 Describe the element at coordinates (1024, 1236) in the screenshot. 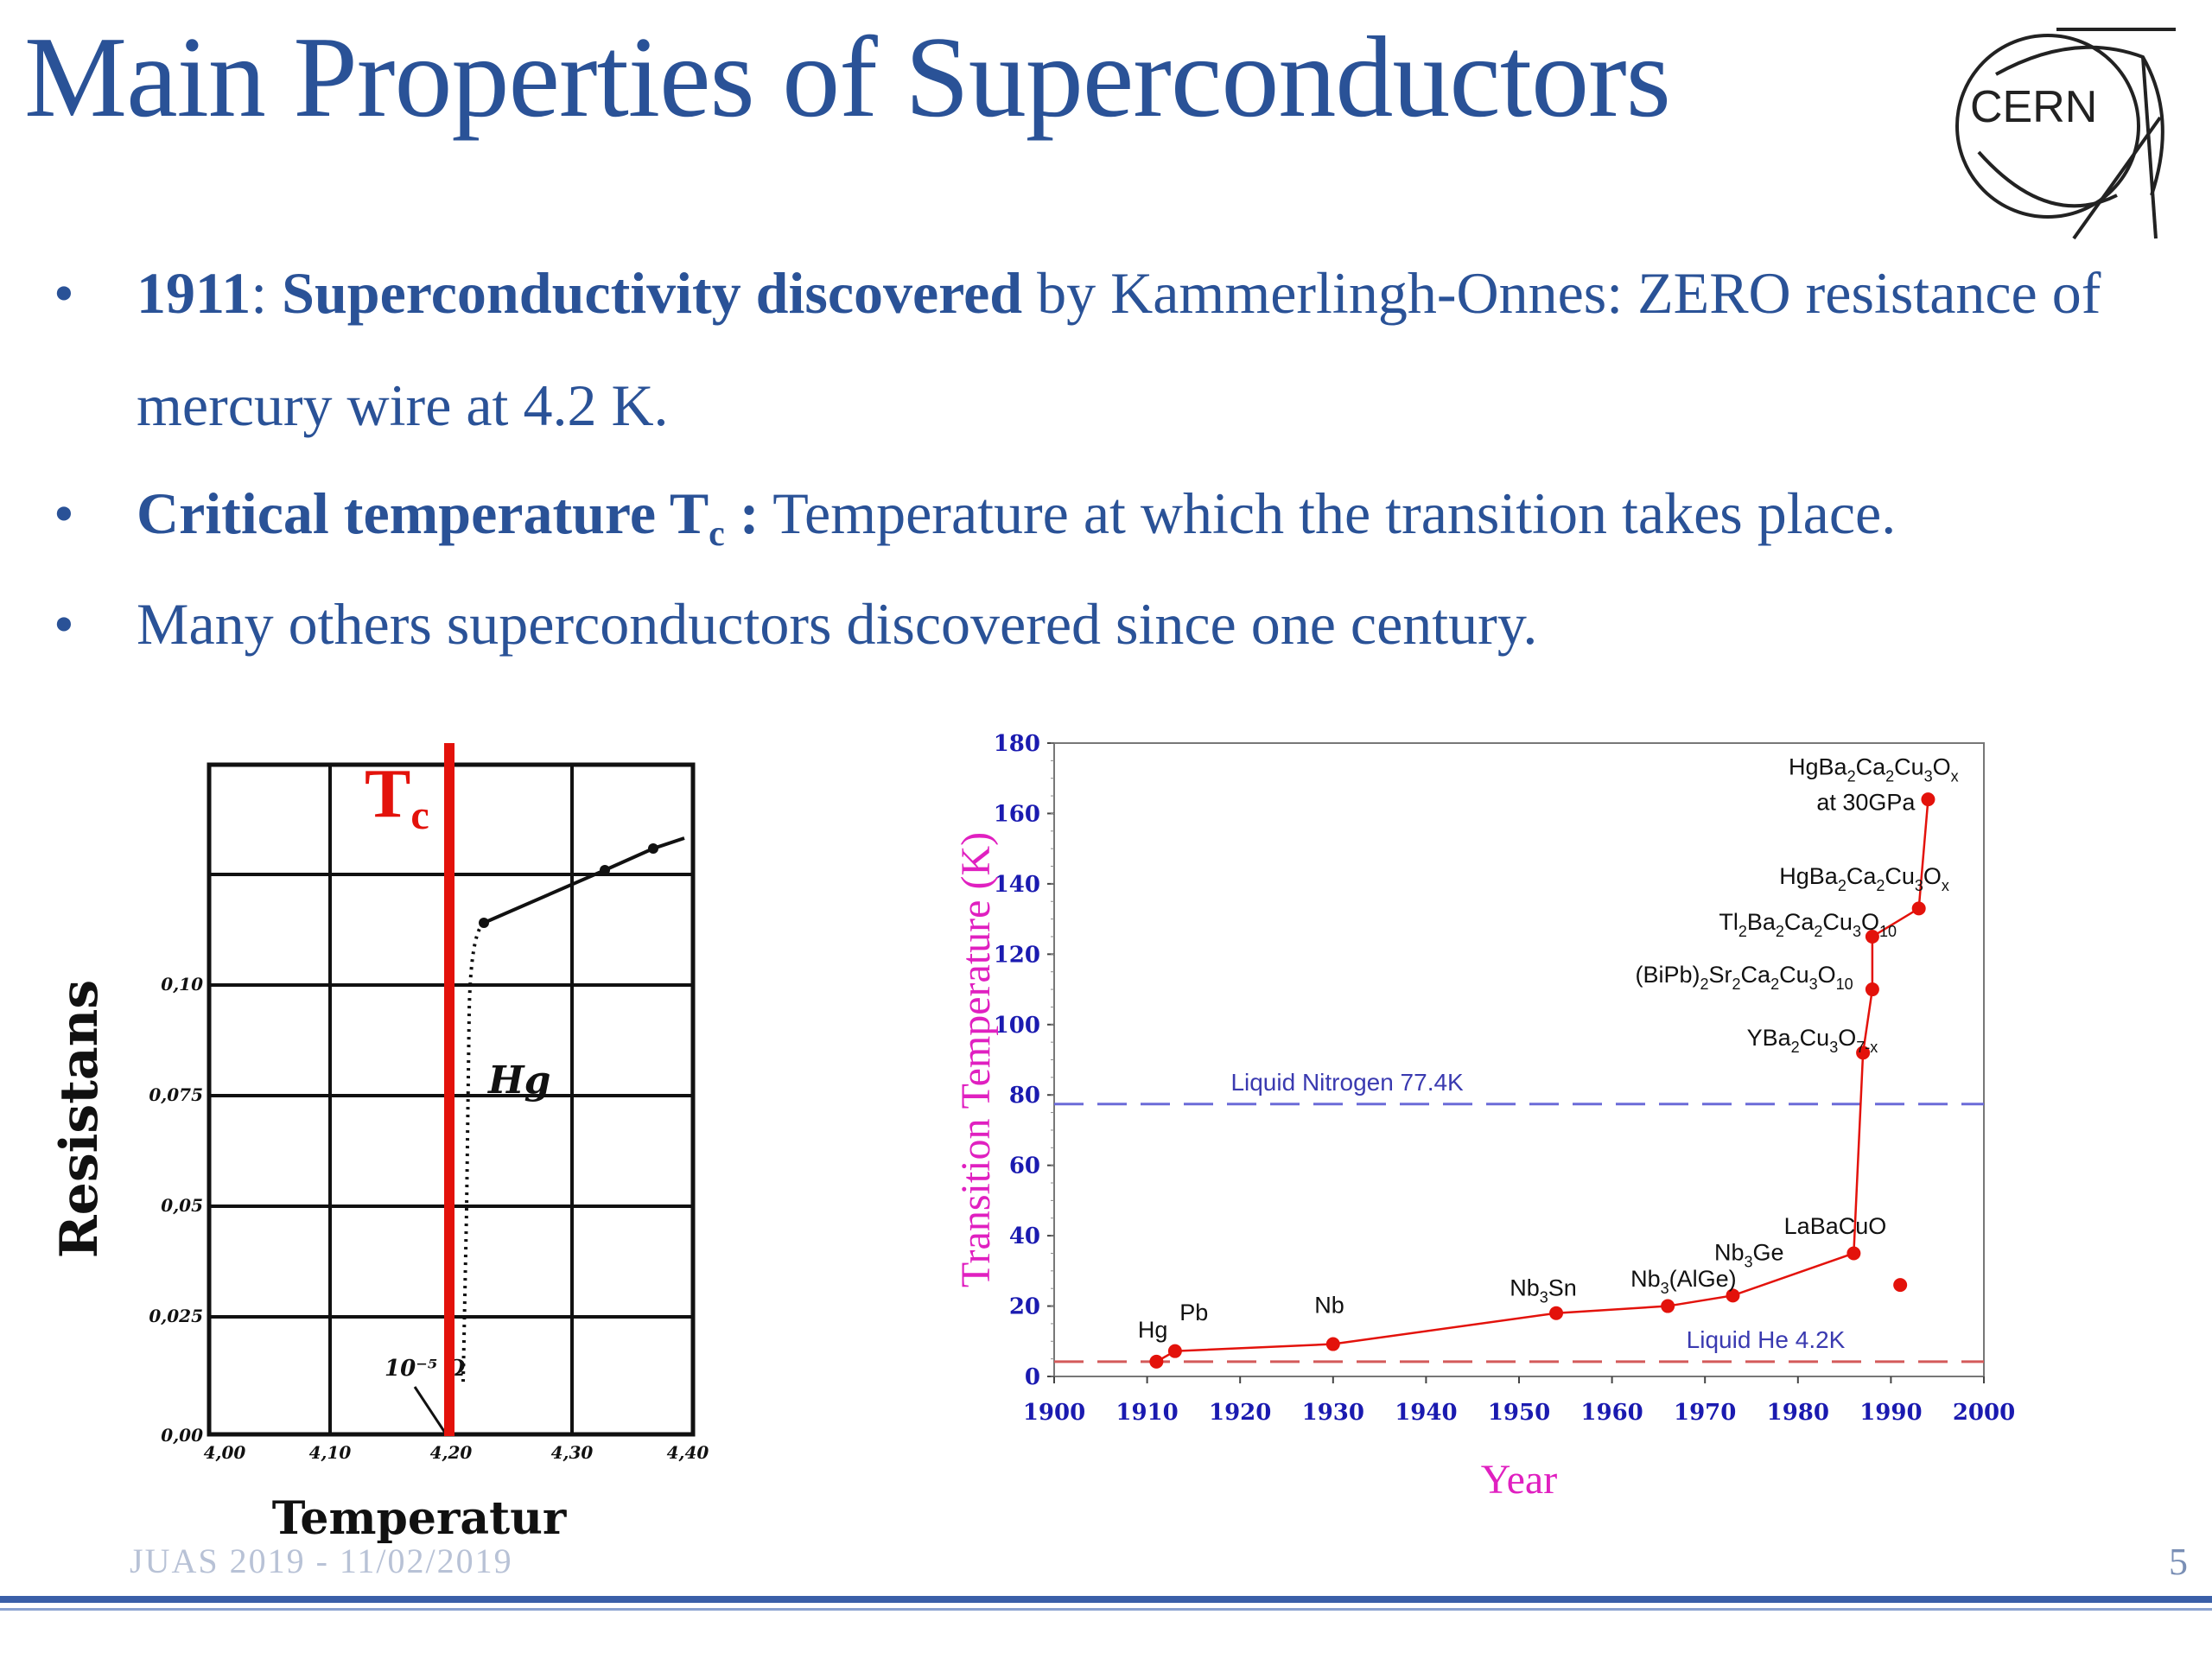

I see `chart-ytick-label: 40` at that location.